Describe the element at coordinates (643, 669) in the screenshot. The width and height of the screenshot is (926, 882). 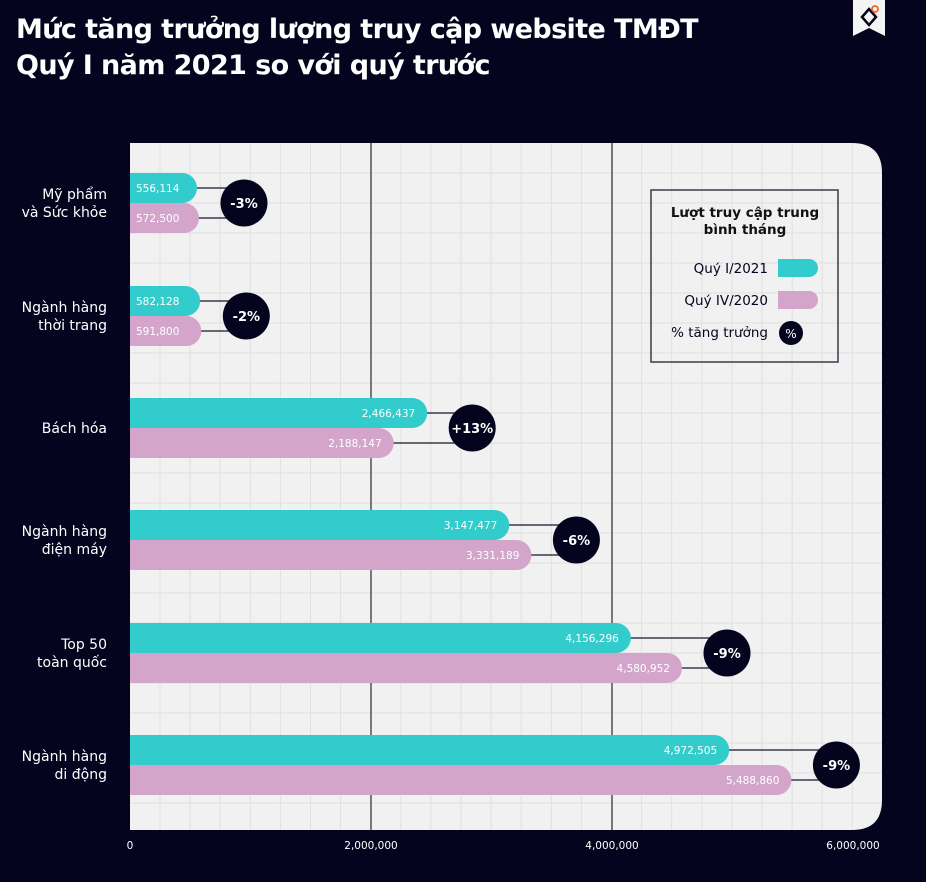
I see `bar-value-label: 4,580,952` at that location.